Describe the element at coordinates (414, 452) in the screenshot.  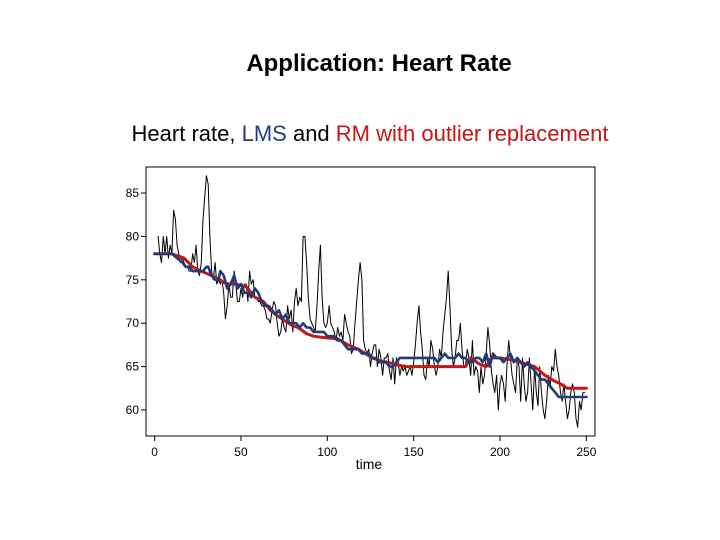
I see `x-tick-label: 150` at that location.